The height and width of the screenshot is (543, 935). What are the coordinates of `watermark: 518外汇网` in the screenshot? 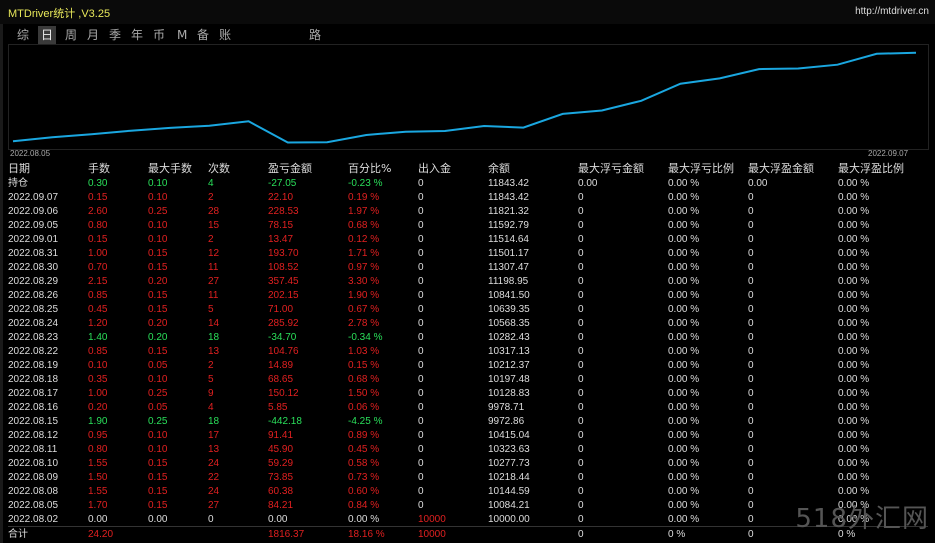 It's located at (862, 519).